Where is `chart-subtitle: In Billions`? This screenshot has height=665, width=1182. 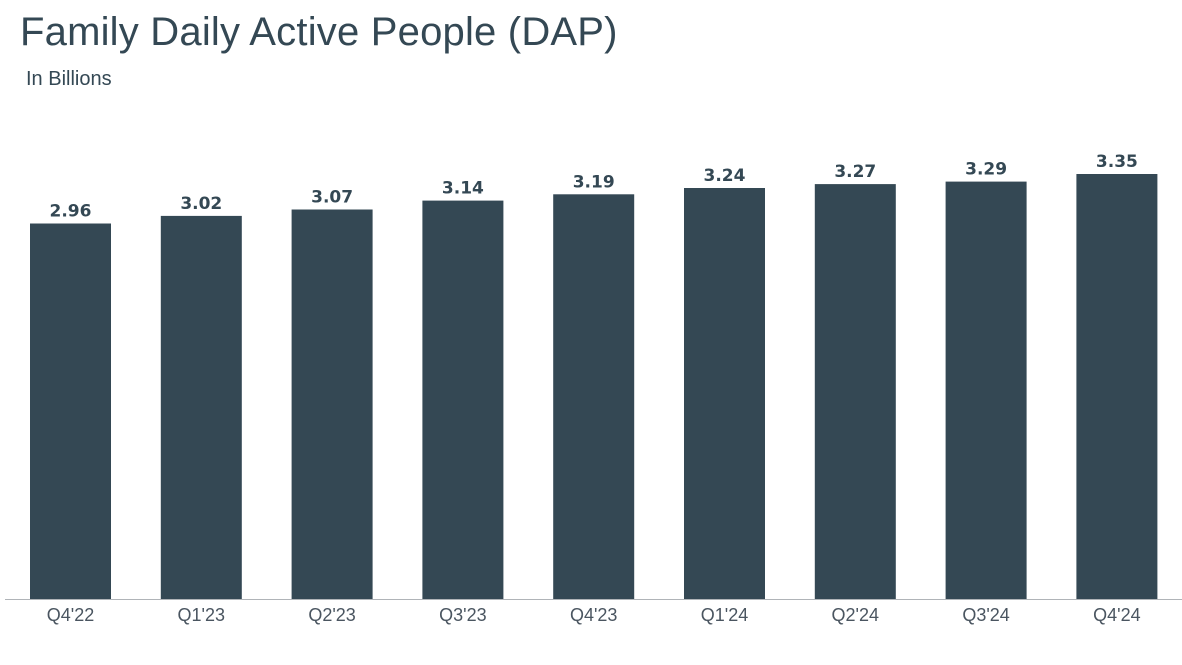
chart-subtitle: In Billions is located at coordinates (69, 79).